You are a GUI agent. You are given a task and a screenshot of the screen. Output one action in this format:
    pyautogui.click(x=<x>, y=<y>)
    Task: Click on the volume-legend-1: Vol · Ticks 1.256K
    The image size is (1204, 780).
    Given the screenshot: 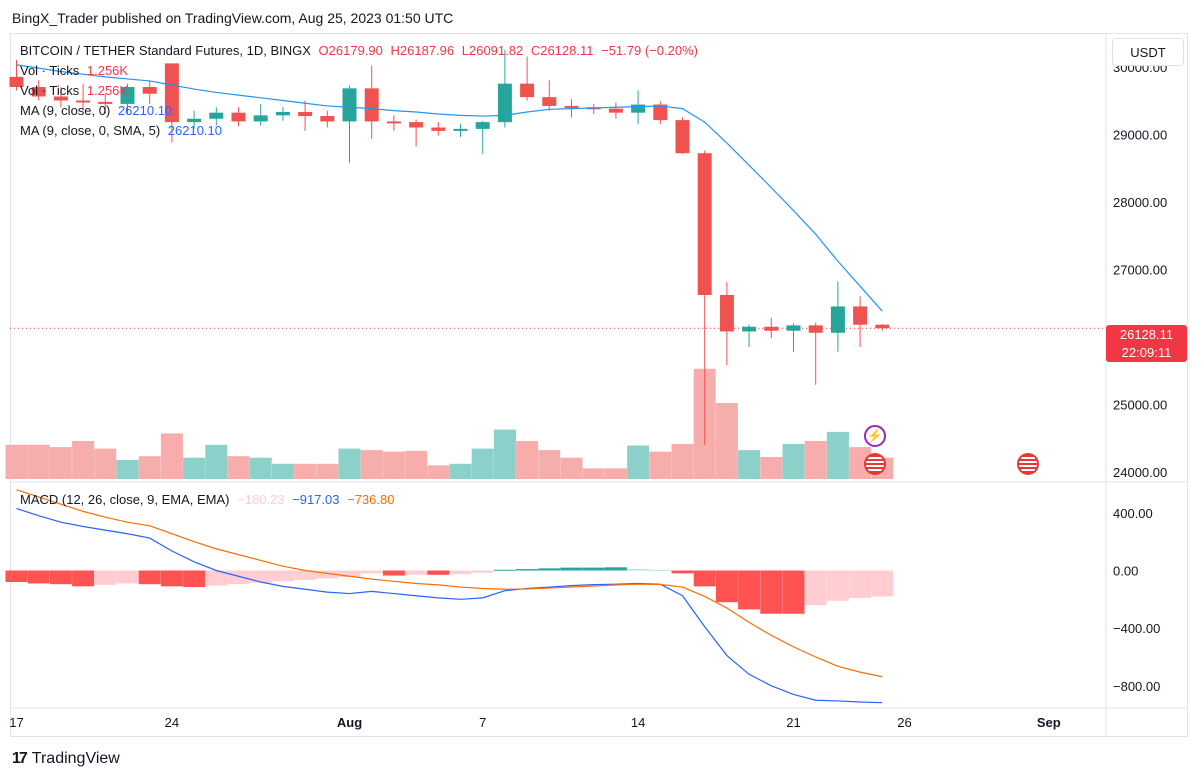 What is the action you would take?
    pyautogui.click(x=74, y=70)
    